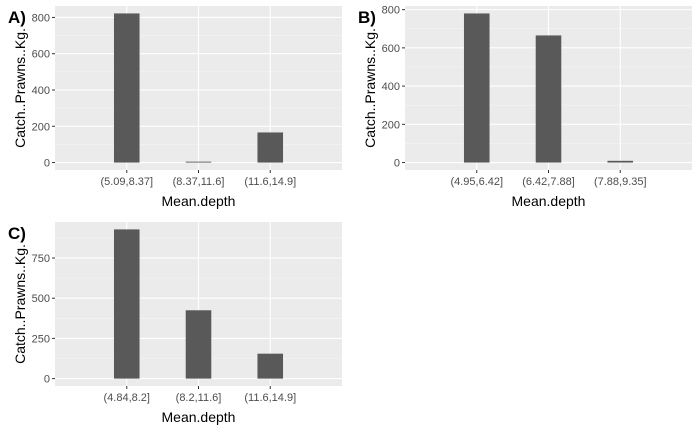 This screenshot has height=432, width=700. What do you see at coordinates (548, 182) in the screenshot?
I see `x-tick-label: (6.42,7.88]` at bounding box center [548, 182].